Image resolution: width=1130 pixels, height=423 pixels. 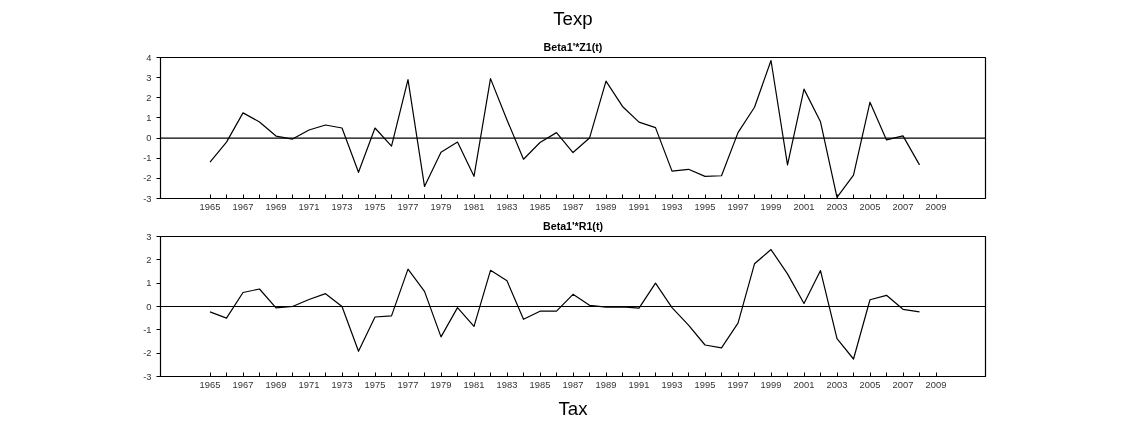 I want to click on y-tick-label: 4, so click(x=149, y=57).